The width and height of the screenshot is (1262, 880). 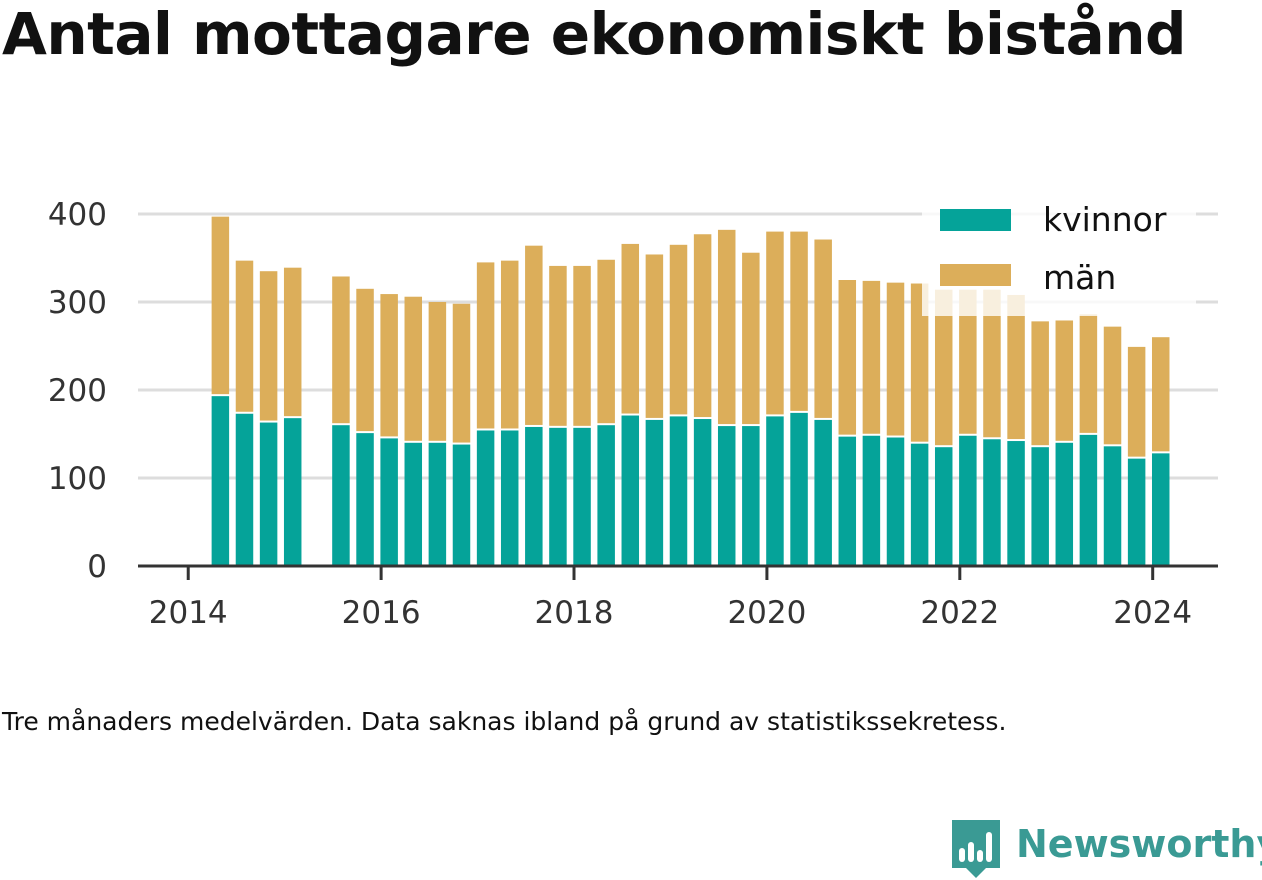 What do you see at coordinates (77, 303) in the screenshot?
I see `y-tick-label: 300` at bounding box center [77, 303].